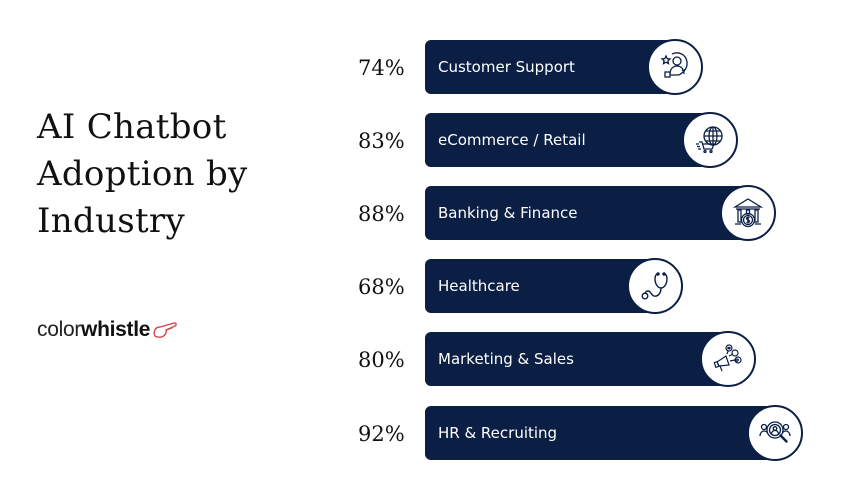 This screenshot has width=850, height=500. I want to click on bar-label: Customer Support, so click(506, 67).